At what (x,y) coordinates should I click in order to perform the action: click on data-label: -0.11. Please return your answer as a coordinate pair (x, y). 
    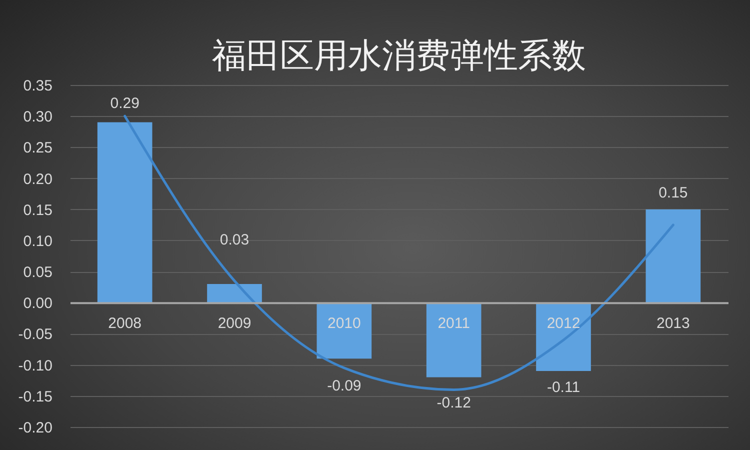
    Looking at the image, I should click on (563, 387).